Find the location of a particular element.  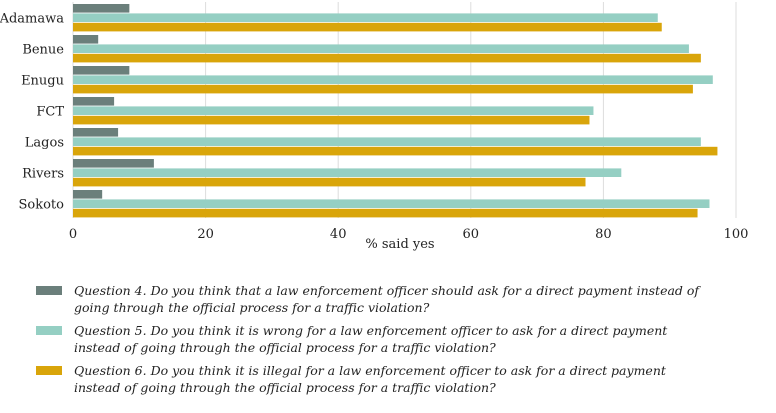

x-tick-label: 20 is located at coordinates (205, 234).